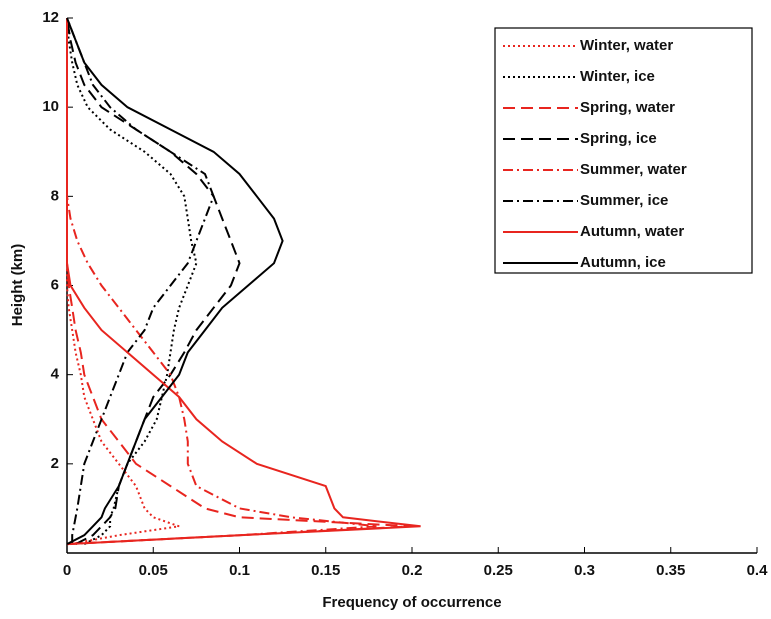 This screenshot has height=619, width=771. Describe the element at coordinates (617, 76) in the screenshot. I see `legend-label: Winter, ice` at that location.